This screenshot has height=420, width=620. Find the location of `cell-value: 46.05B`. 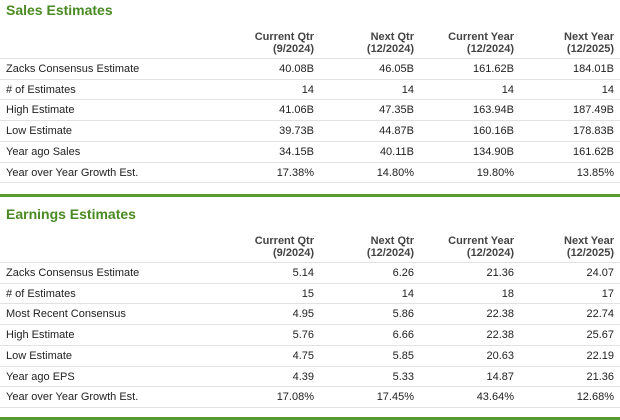

cell-value: 46.05B is located at coordinates (396, 69).